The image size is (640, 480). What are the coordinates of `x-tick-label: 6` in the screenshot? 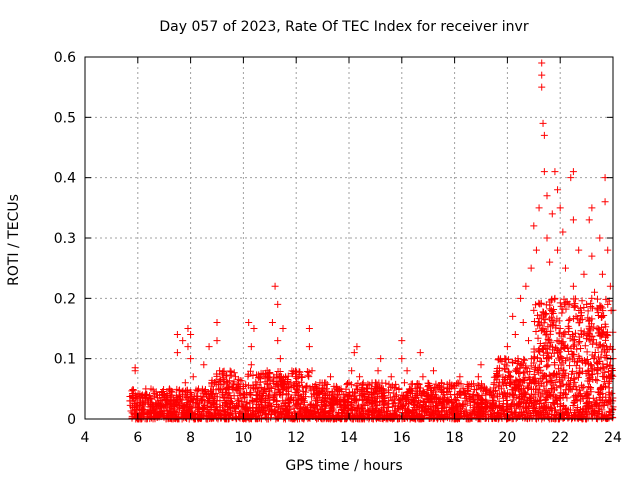 It's located at (137, 438).